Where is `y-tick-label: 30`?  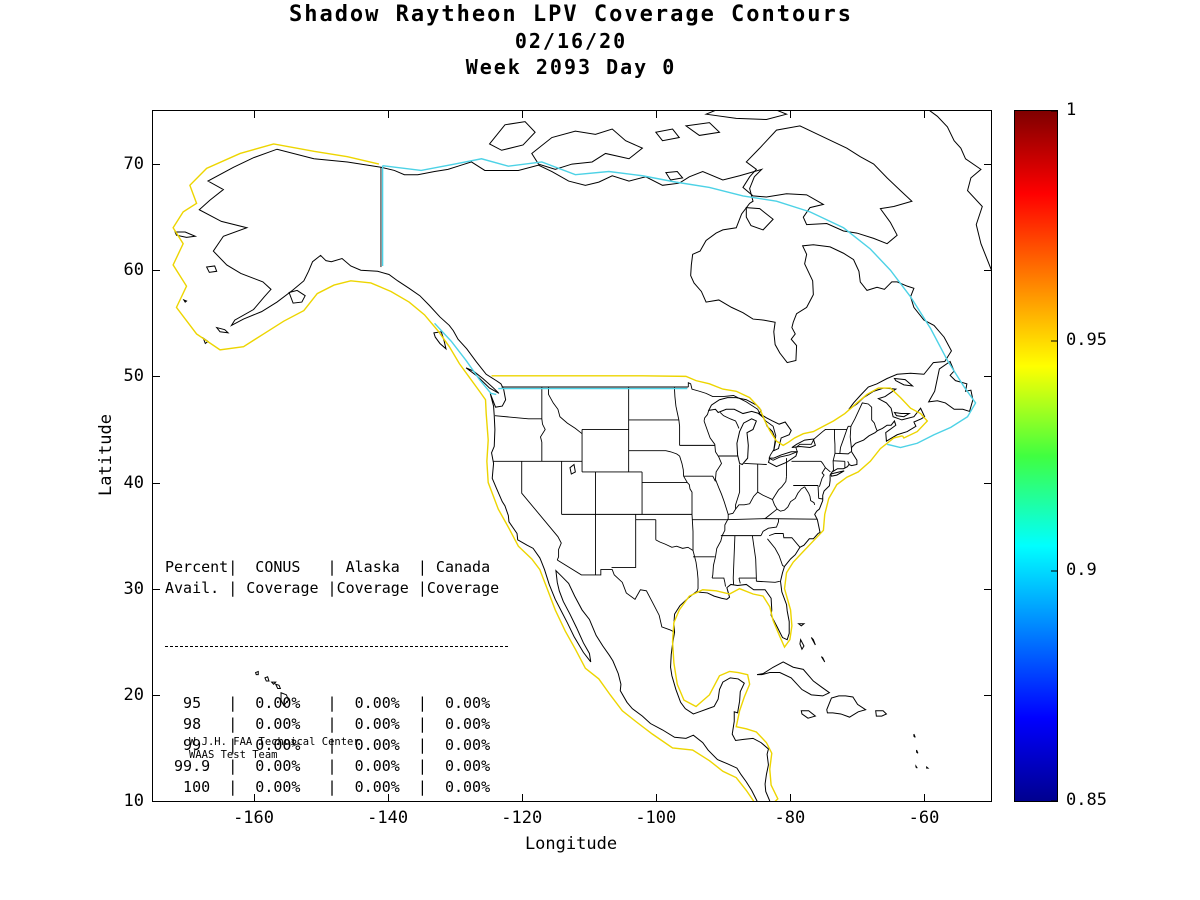 y-tick-label: 30 is located at coordinates (133, 588).